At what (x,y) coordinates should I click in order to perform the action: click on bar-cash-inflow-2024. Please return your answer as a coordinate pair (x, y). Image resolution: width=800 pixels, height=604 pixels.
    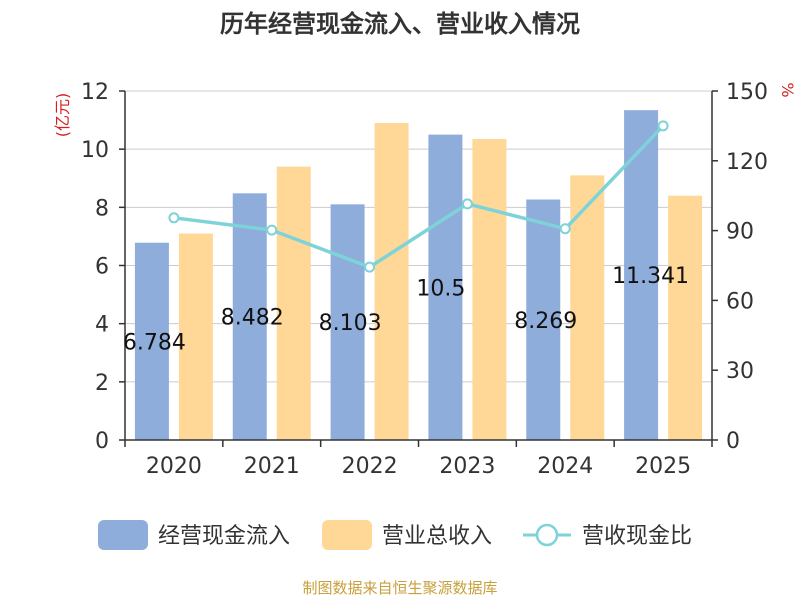
    Looking at the image, I should click on (543, 319).